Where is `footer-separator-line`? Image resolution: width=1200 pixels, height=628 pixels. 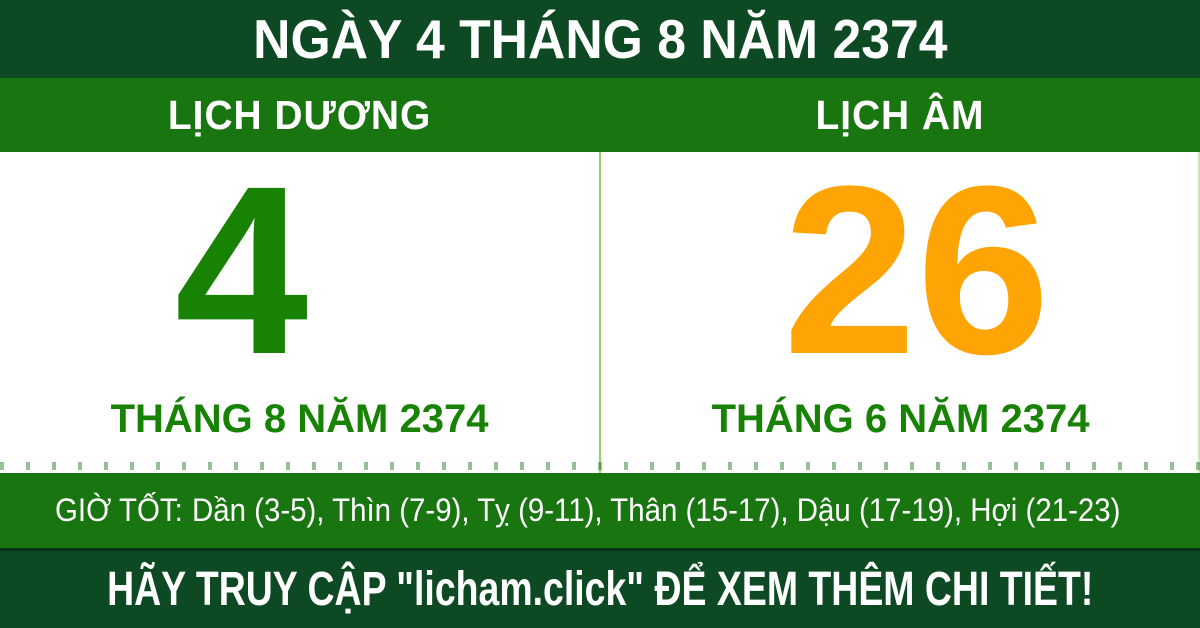 footer-separator-line is located at coordinates (600, 549).